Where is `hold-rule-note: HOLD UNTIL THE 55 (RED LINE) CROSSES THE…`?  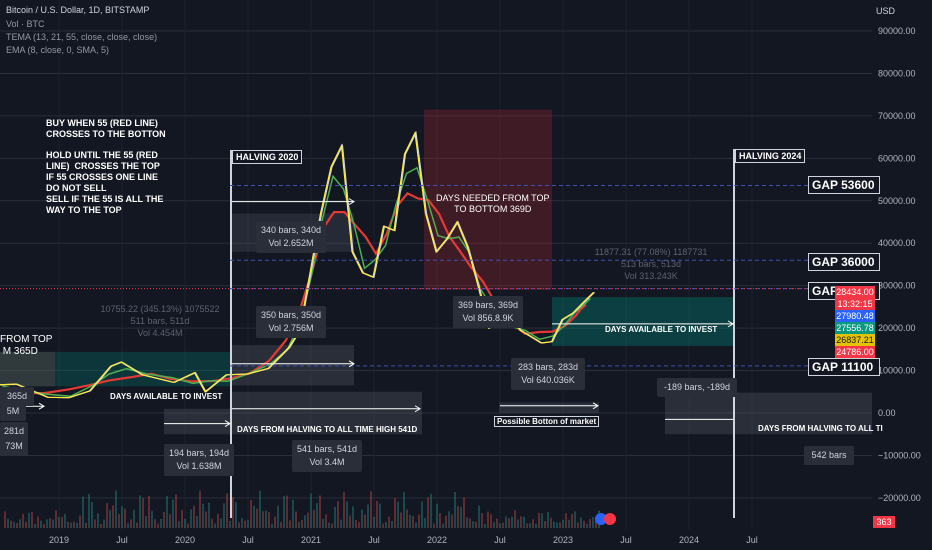
hold-rule-note: HOLD UNTIL THE 55 (RED LINE) CROSSES THE… is located at coordinates (105, 182).